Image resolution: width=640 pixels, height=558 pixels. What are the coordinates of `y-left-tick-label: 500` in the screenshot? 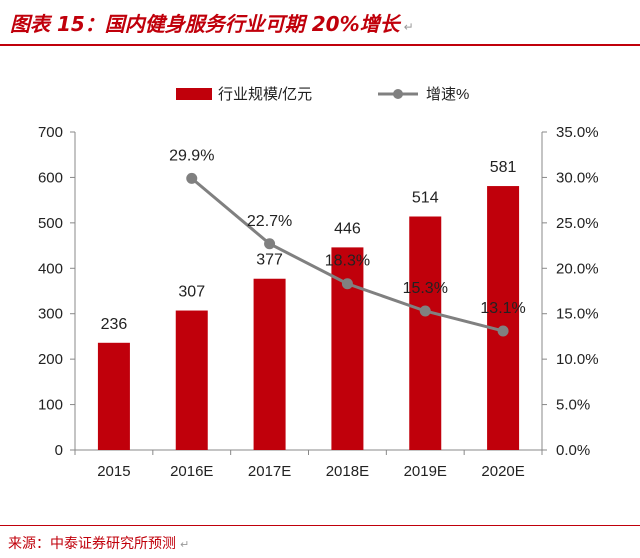 It's located at (50, 223).